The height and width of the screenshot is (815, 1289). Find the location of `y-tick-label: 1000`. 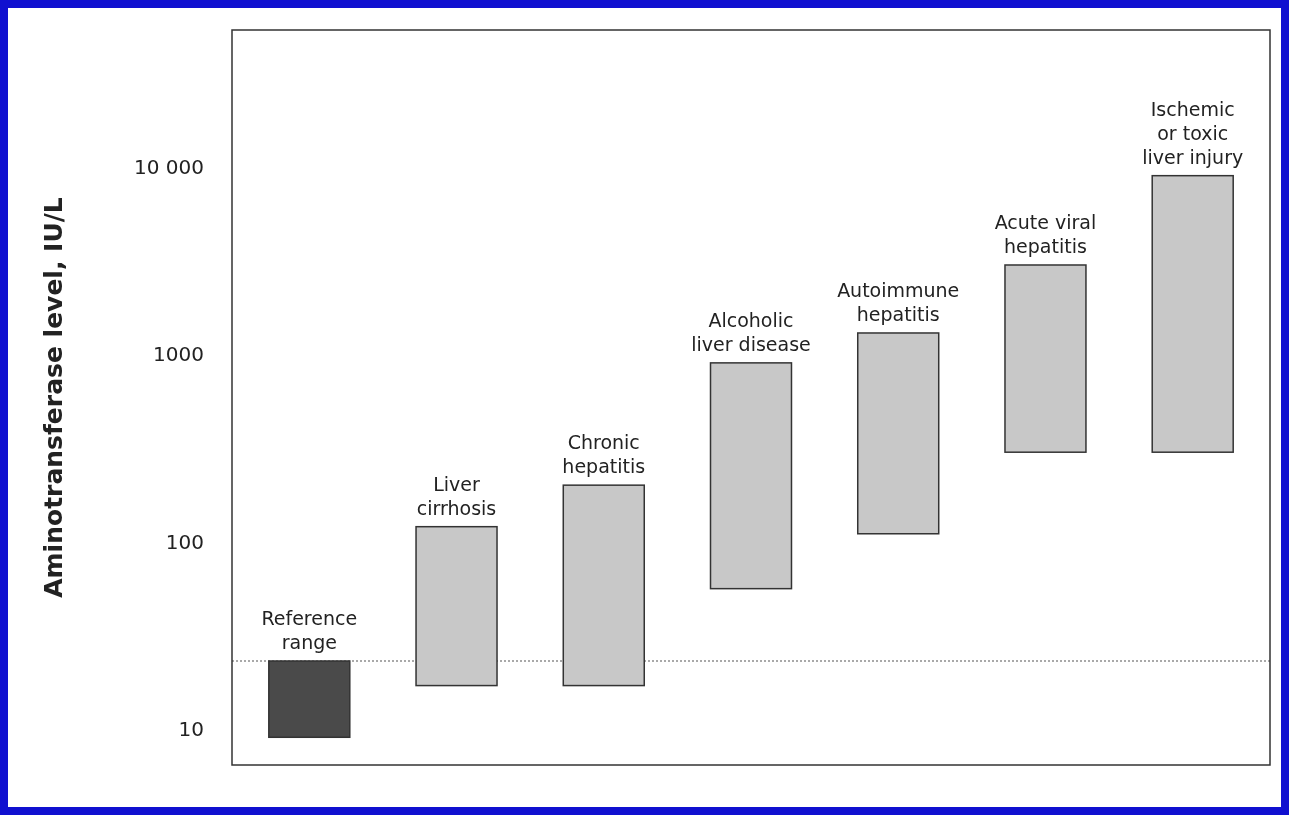

y-tick-label: 1000 is located at coordinates (178, 354).